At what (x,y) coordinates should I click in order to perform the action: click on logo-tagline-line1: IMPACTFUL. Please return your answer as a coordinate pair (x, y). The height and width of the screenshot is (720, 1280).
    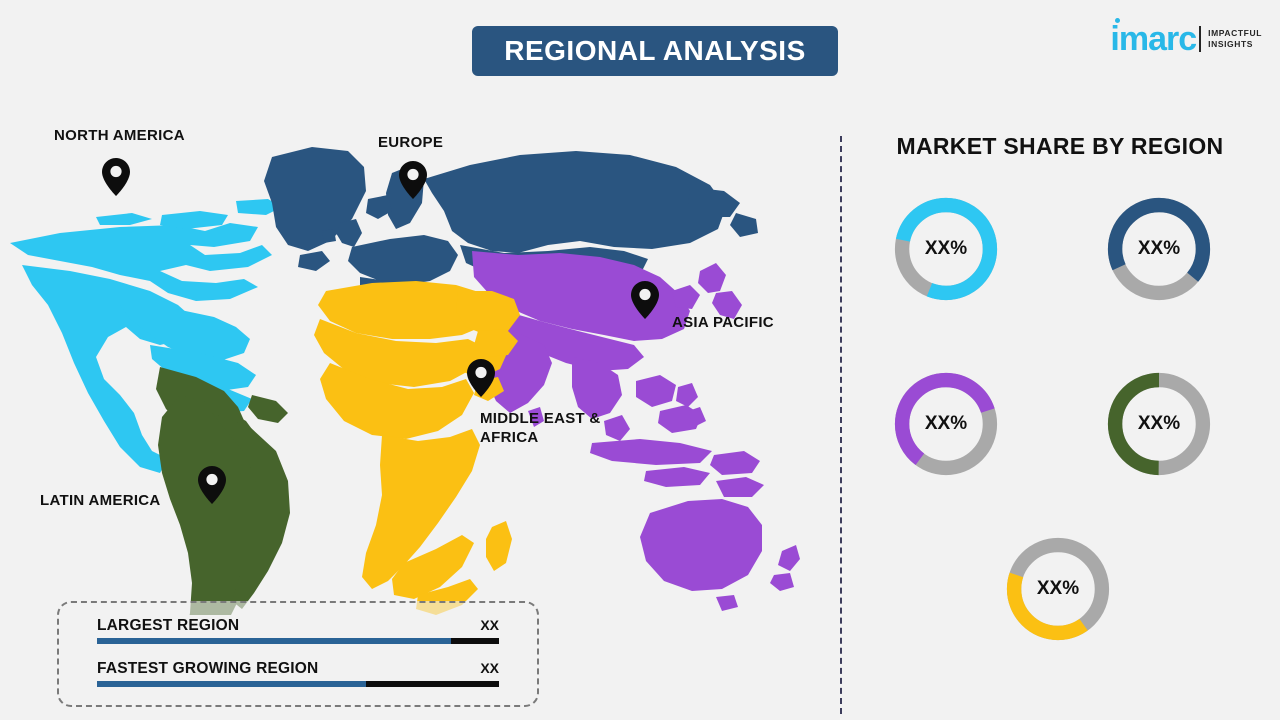
    Looking at the image, I should click on (1235, 32).